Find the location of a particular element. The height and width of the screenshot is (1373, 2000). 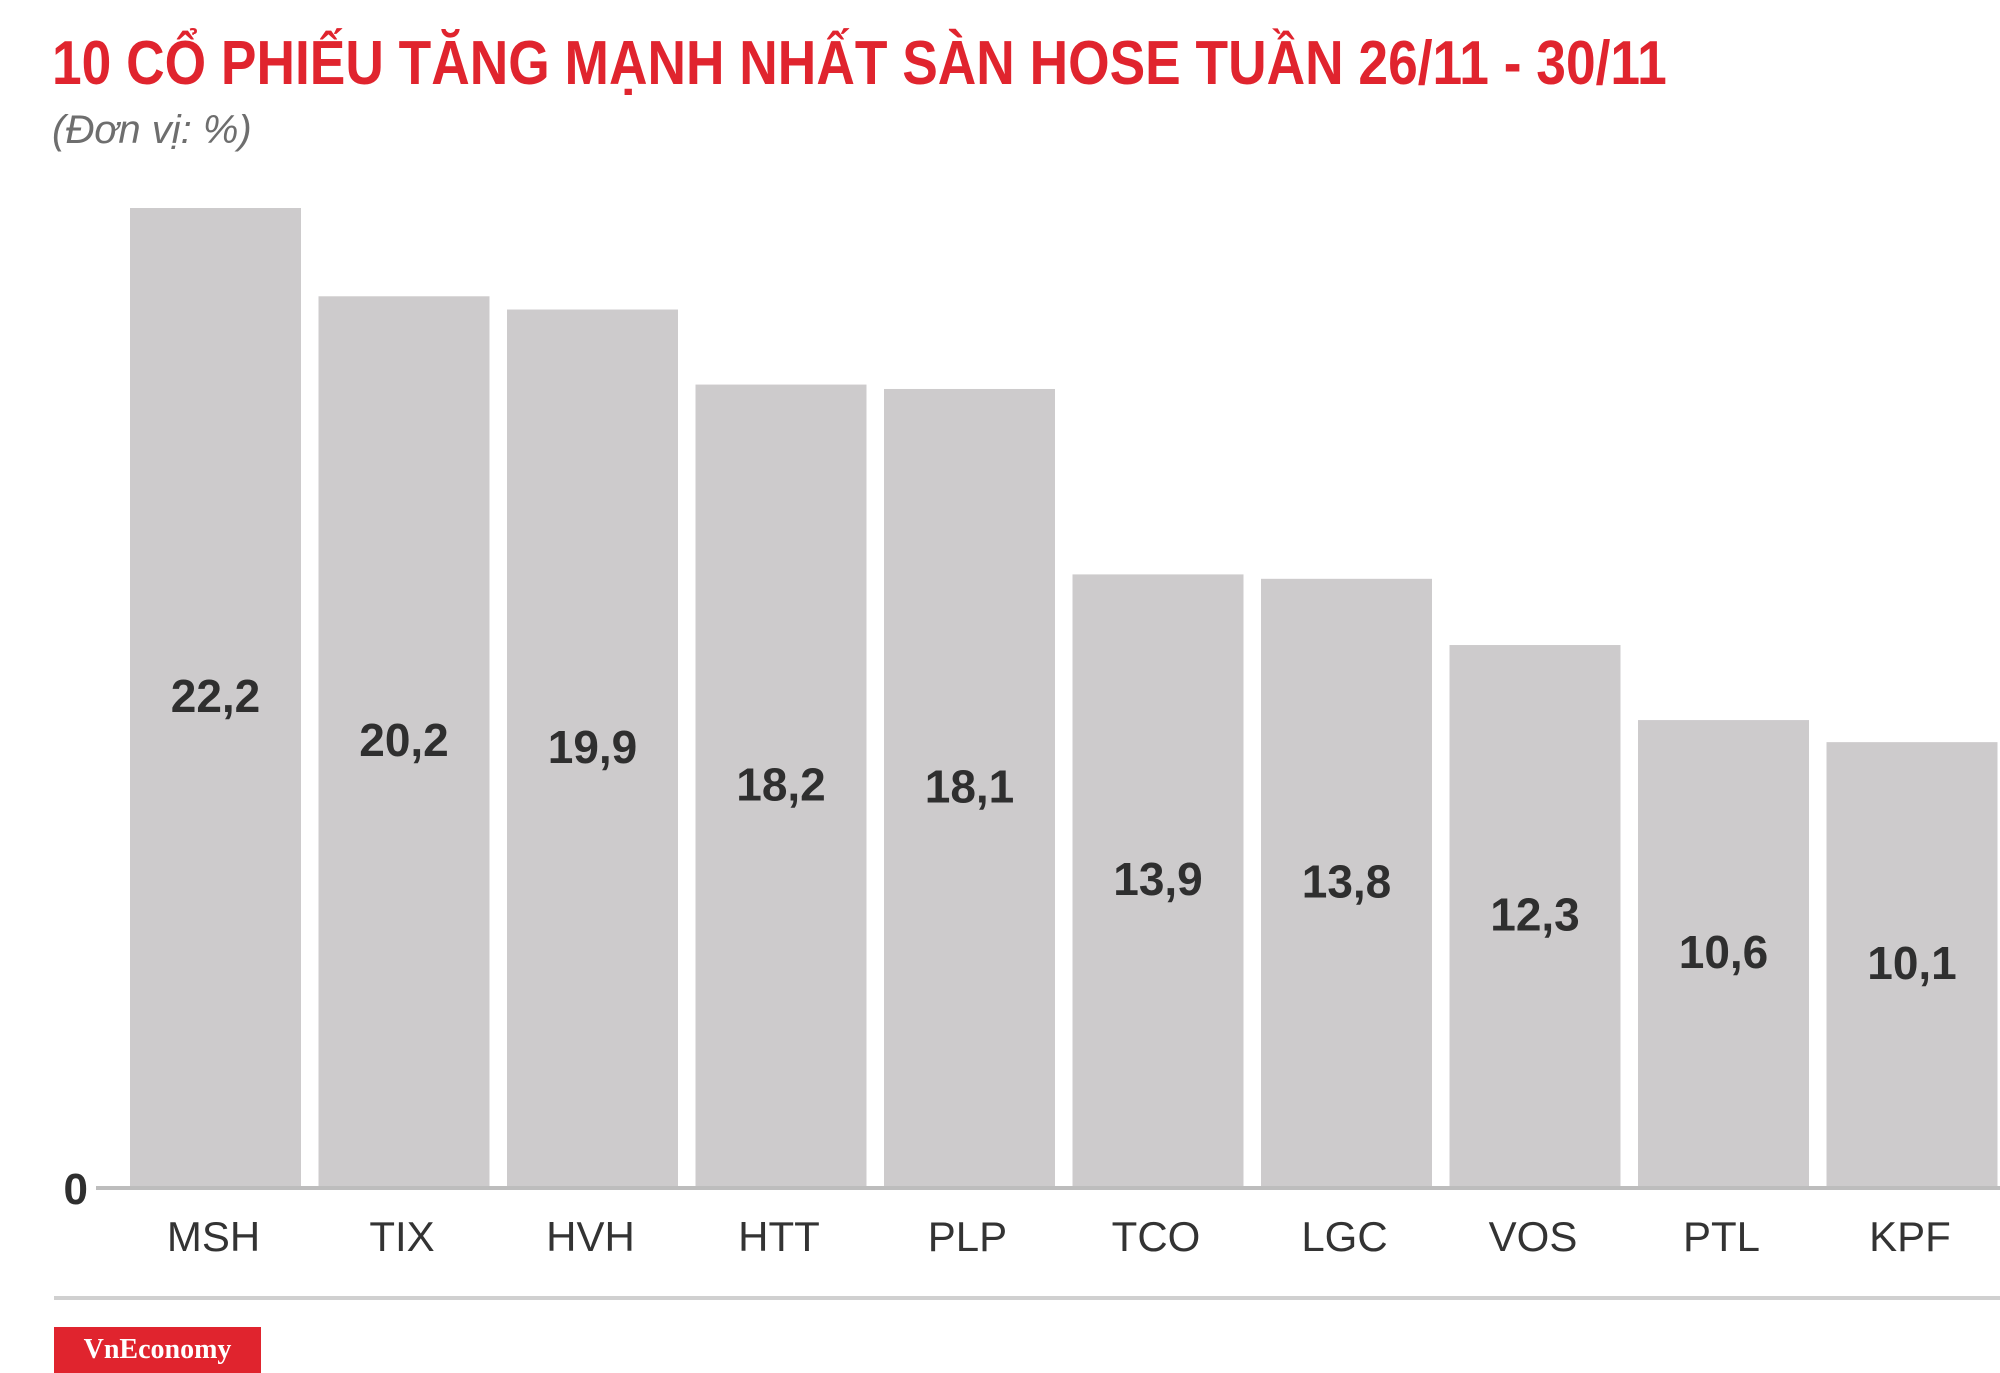

value-label: 10,6 is located at coordinates (1724, 952).